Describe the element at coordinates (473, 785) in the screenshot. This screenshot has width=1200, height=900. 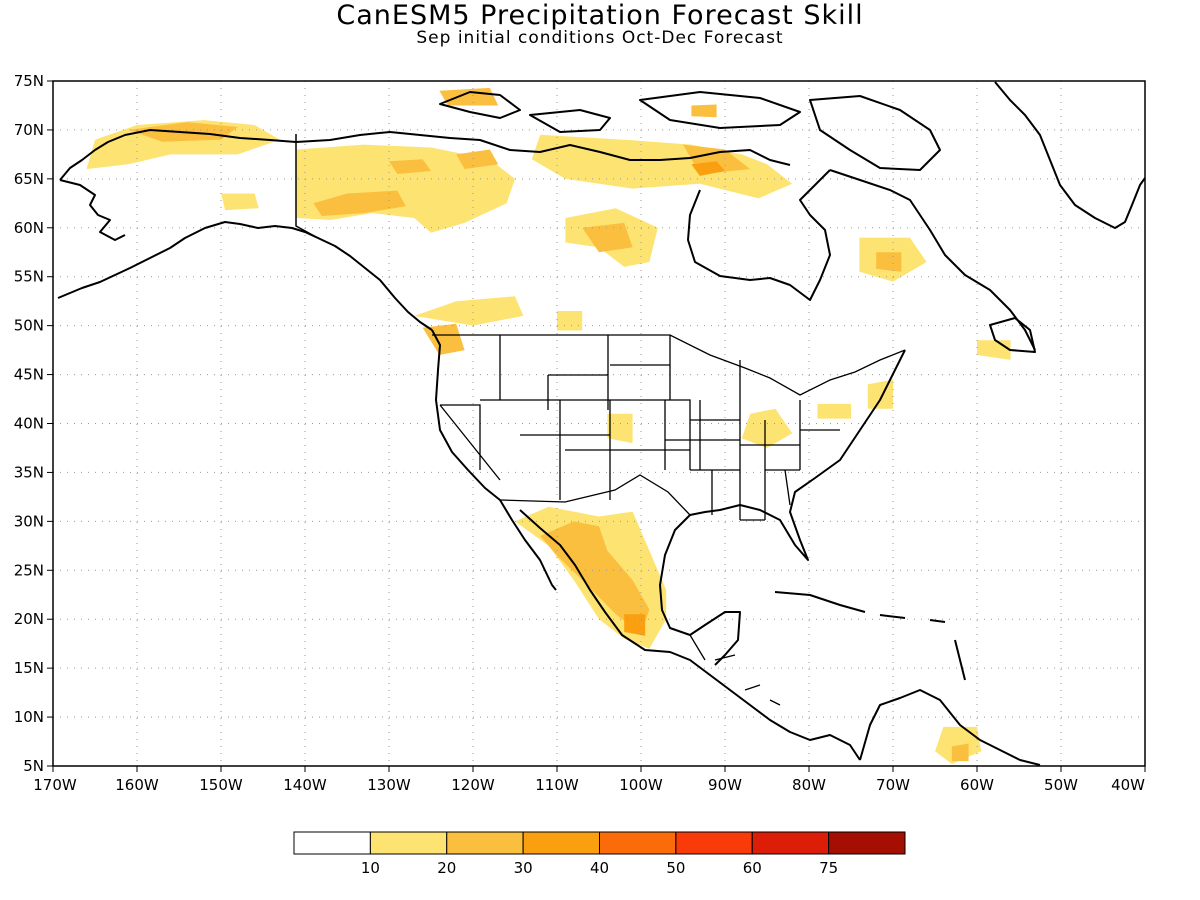
I see `lon-tick-label: 120W` at that location.